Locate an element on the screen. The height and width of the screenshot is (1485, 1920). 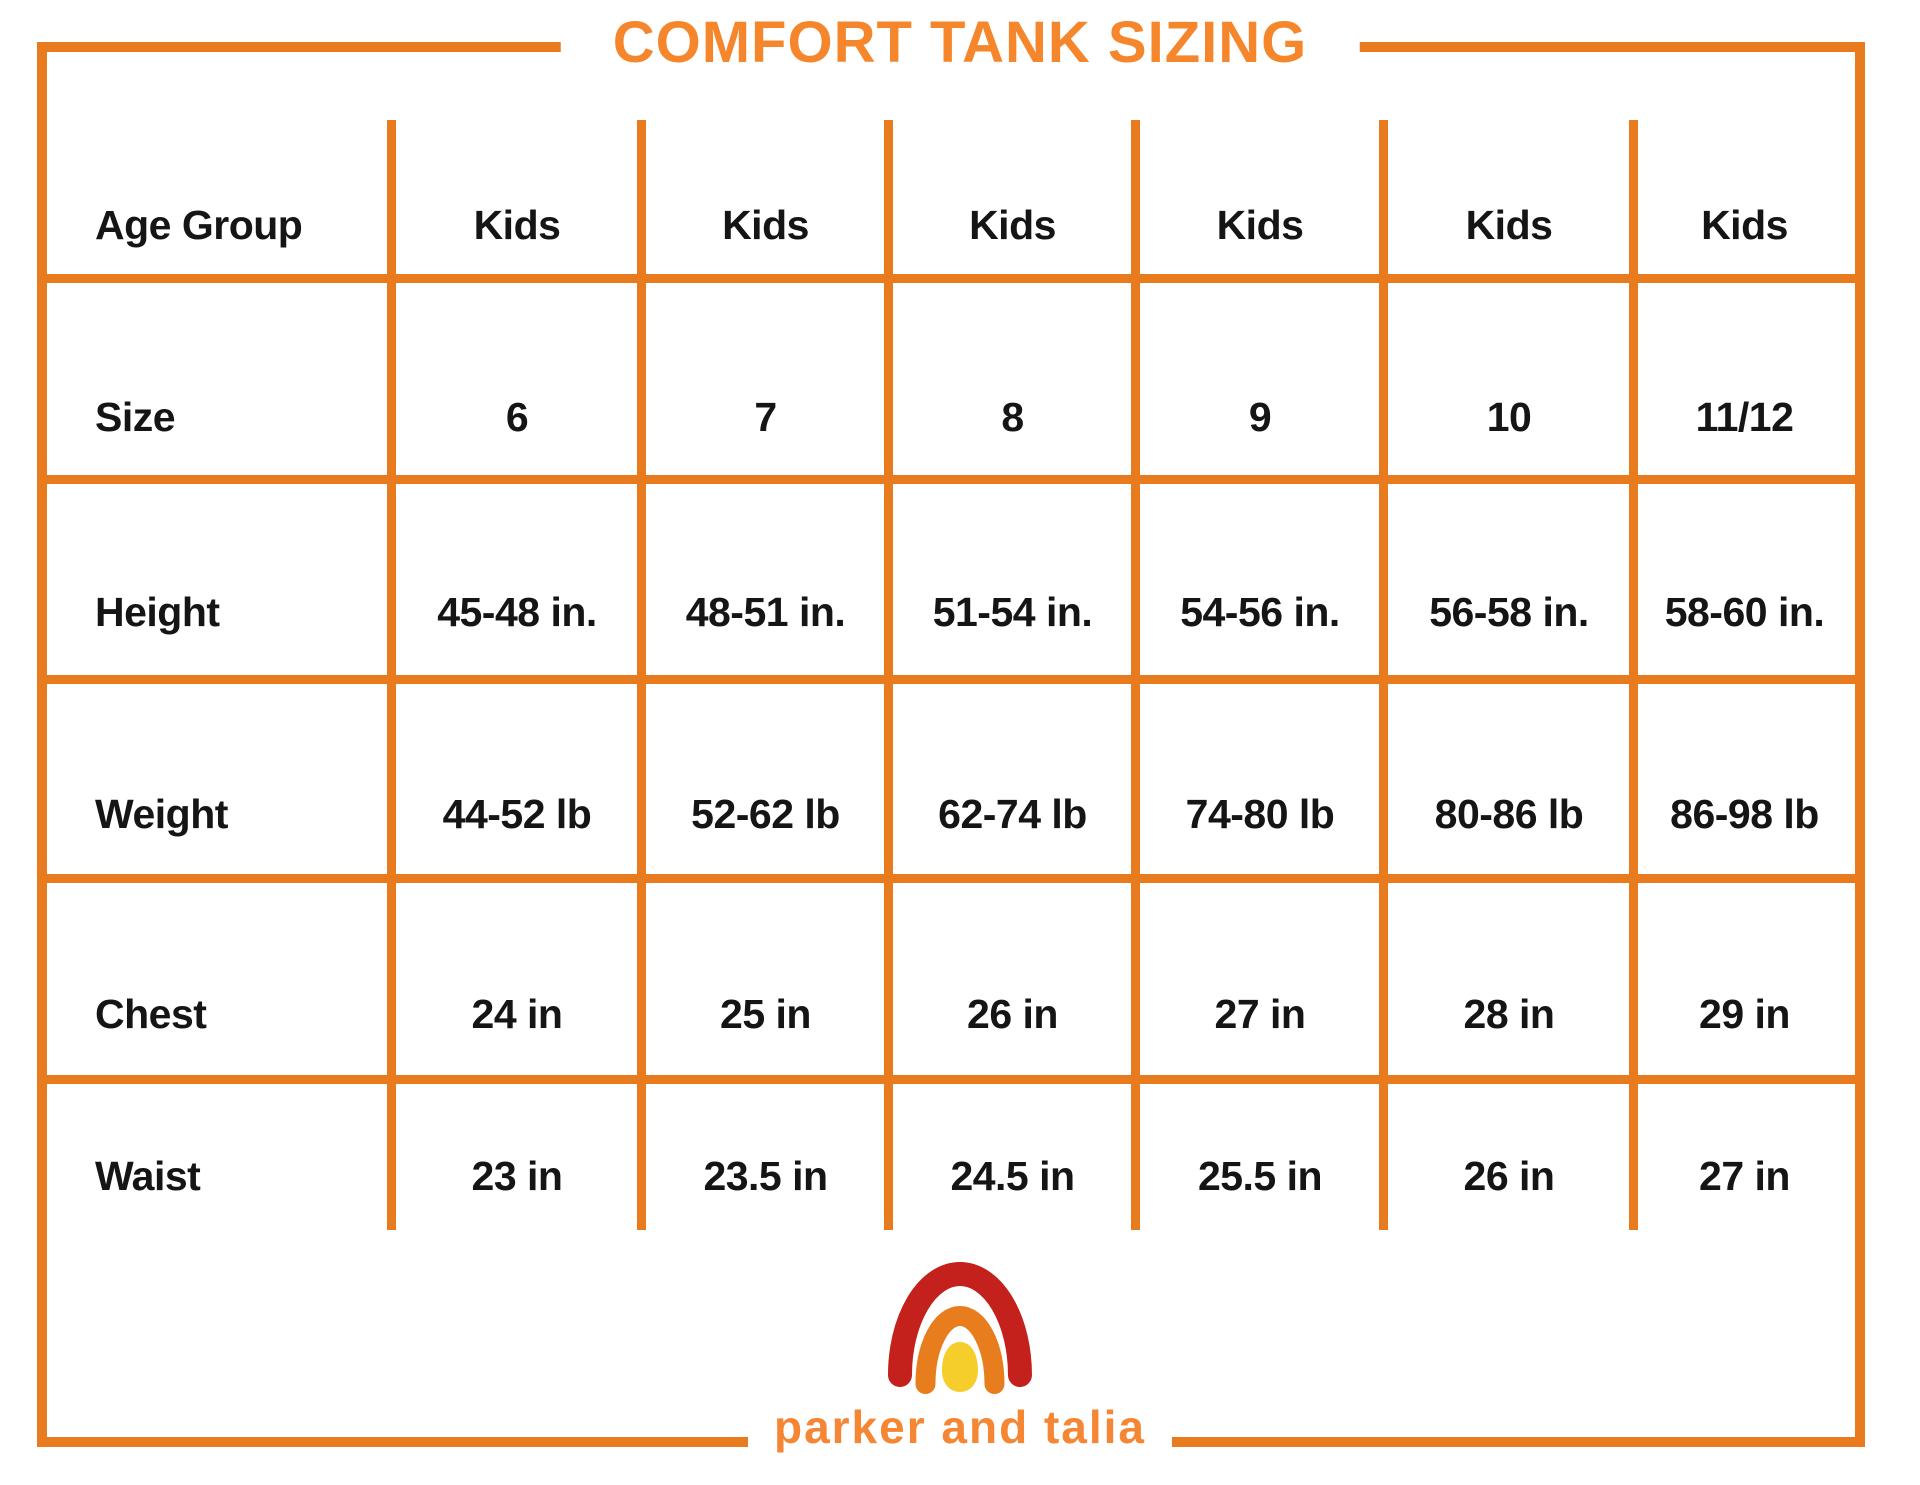
table-row: Chest 24 in 25 in 26 in 27 in 28 in 29 in is located at coordinates (951, 979).